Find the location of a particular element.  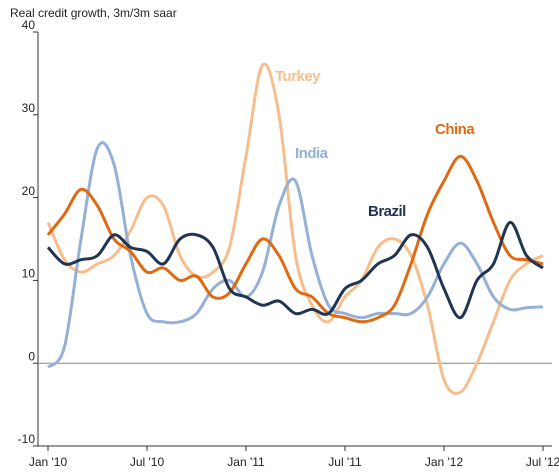

x-tick-label: Jul '10 is located at coordinates (147, 462).